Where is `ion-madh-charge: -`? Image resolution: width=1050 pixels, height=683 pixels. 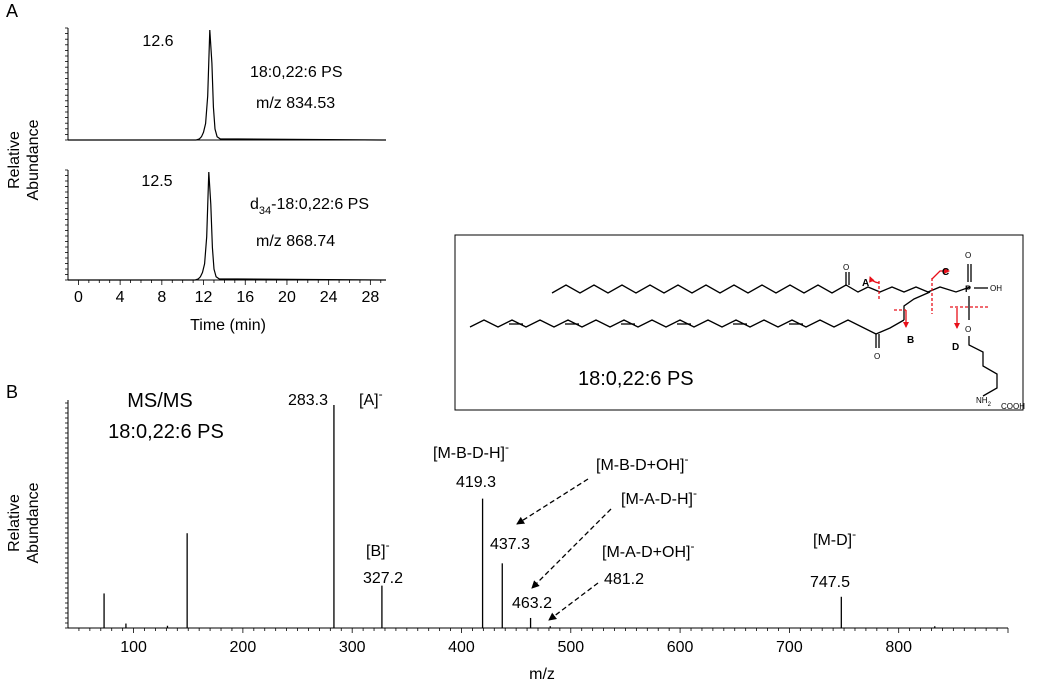
ion-madh-charge: - is located at coordinates (695, 493).